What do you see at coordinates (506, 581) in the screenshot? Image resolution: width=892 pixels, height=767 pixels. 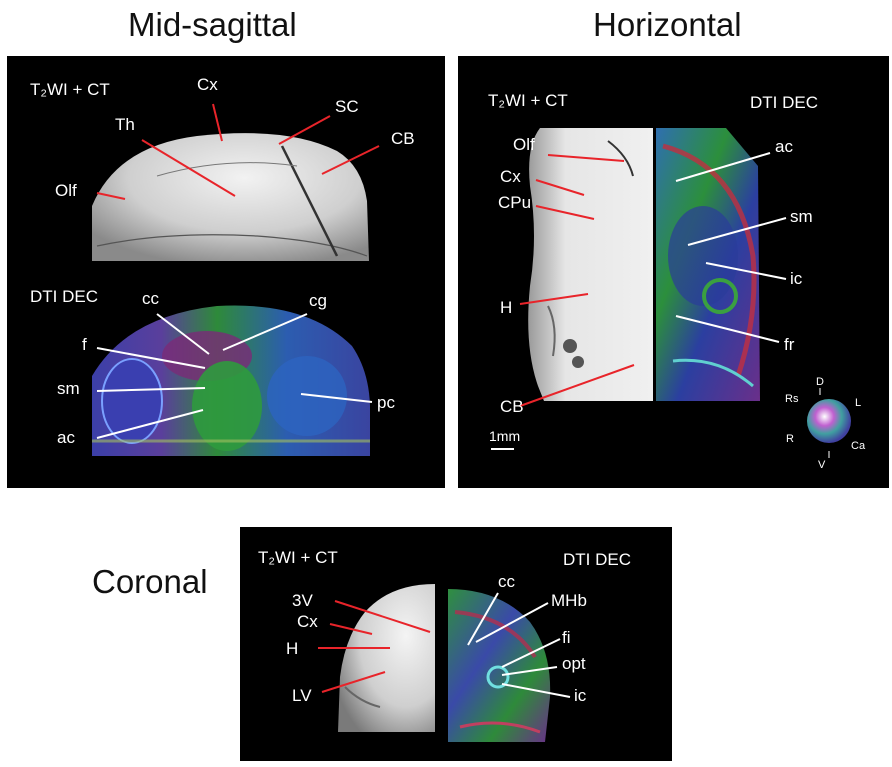 I see `coronal-label-cc: cc` at bounding box center [506, 581].